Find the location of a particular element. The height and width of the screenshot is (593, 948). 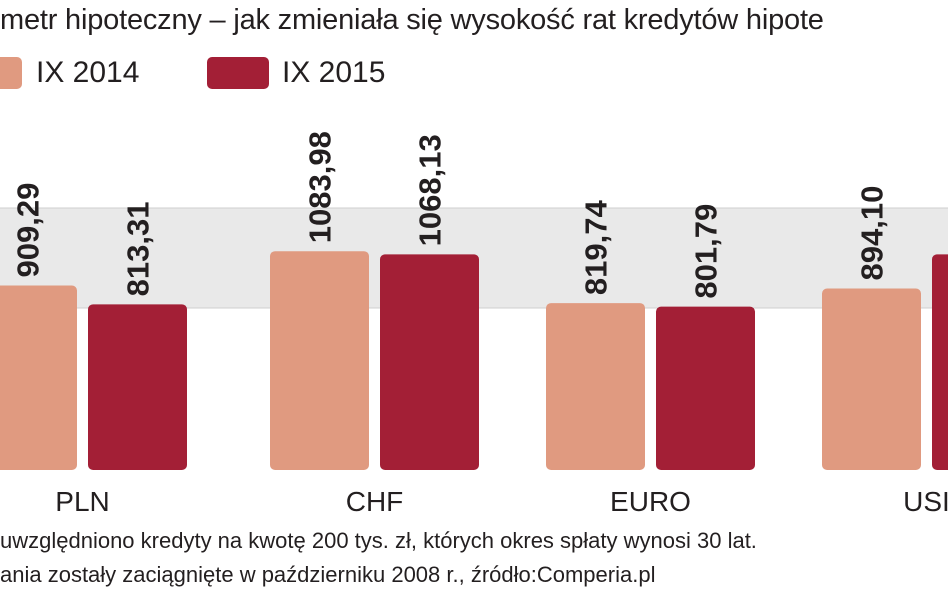

legend-label-2015: IX 2015 is located at coordinates (334, 72).